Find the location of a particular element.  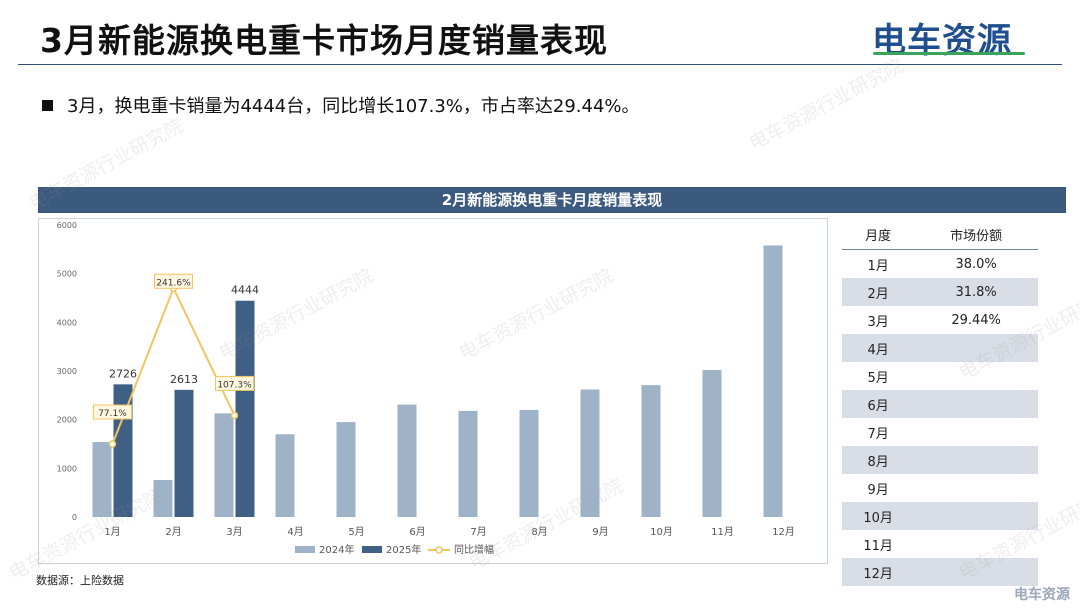

bar-data-label: 4444 is located at coordinates (245, 290).